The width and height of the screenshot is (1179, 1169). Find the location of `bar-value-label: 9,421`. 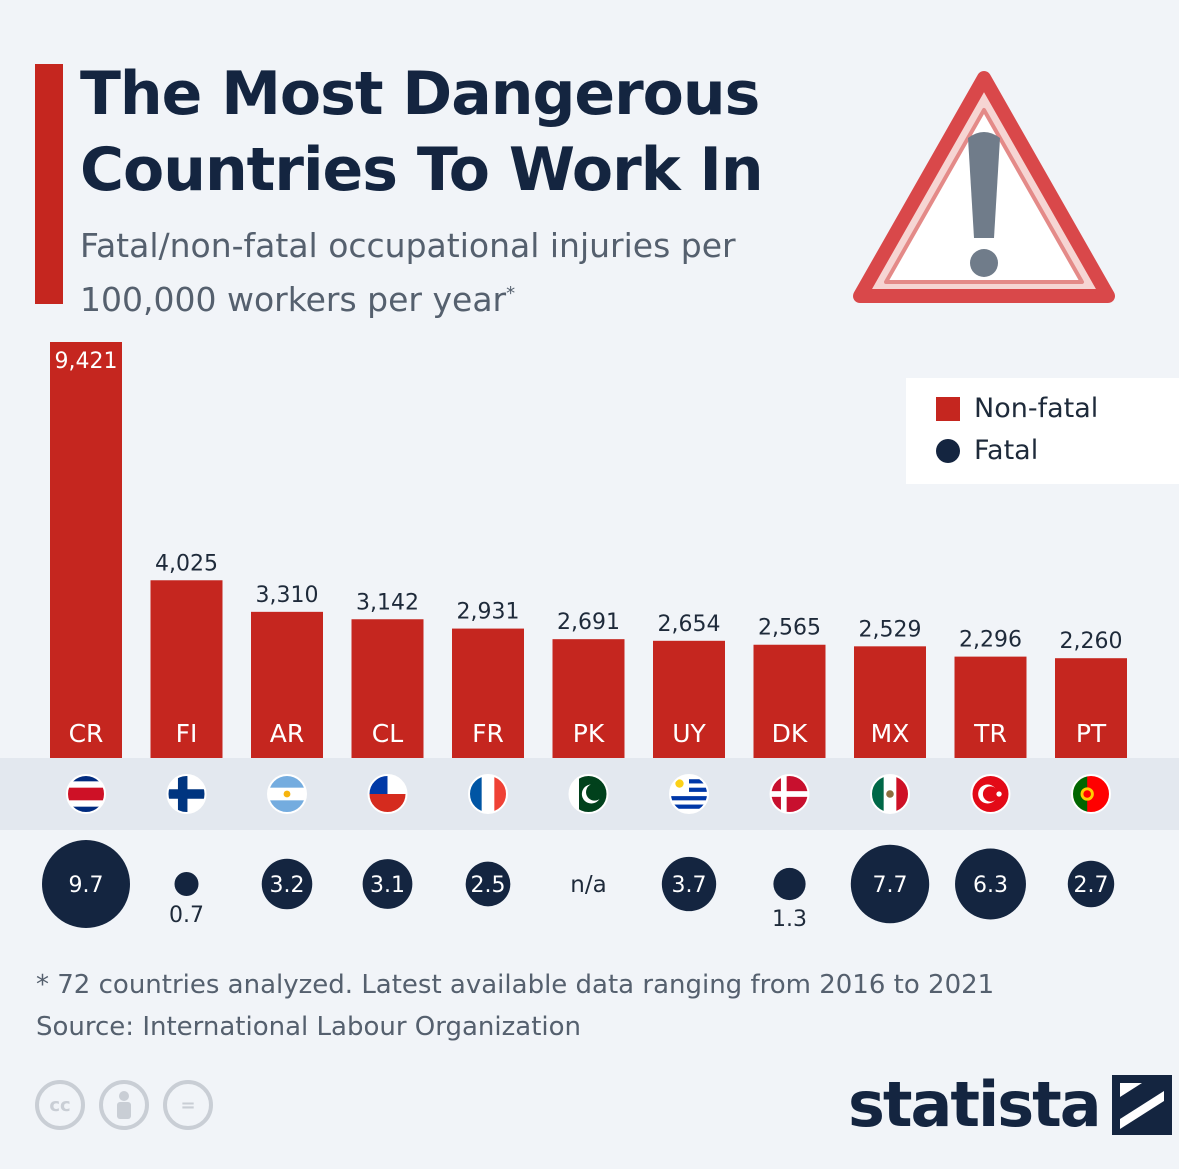

bar-value-label: 9,421 is located at coordinates (86, 361).